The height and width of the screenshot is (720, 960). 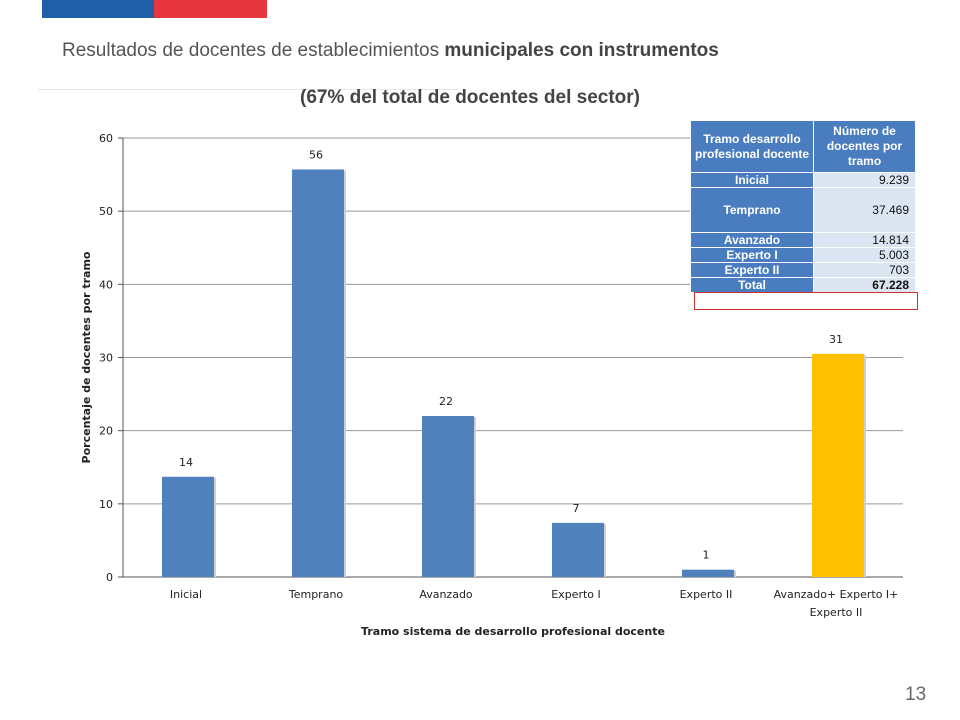 I want to click on x-tick-label: Temprano, so click(x=316, y=594).